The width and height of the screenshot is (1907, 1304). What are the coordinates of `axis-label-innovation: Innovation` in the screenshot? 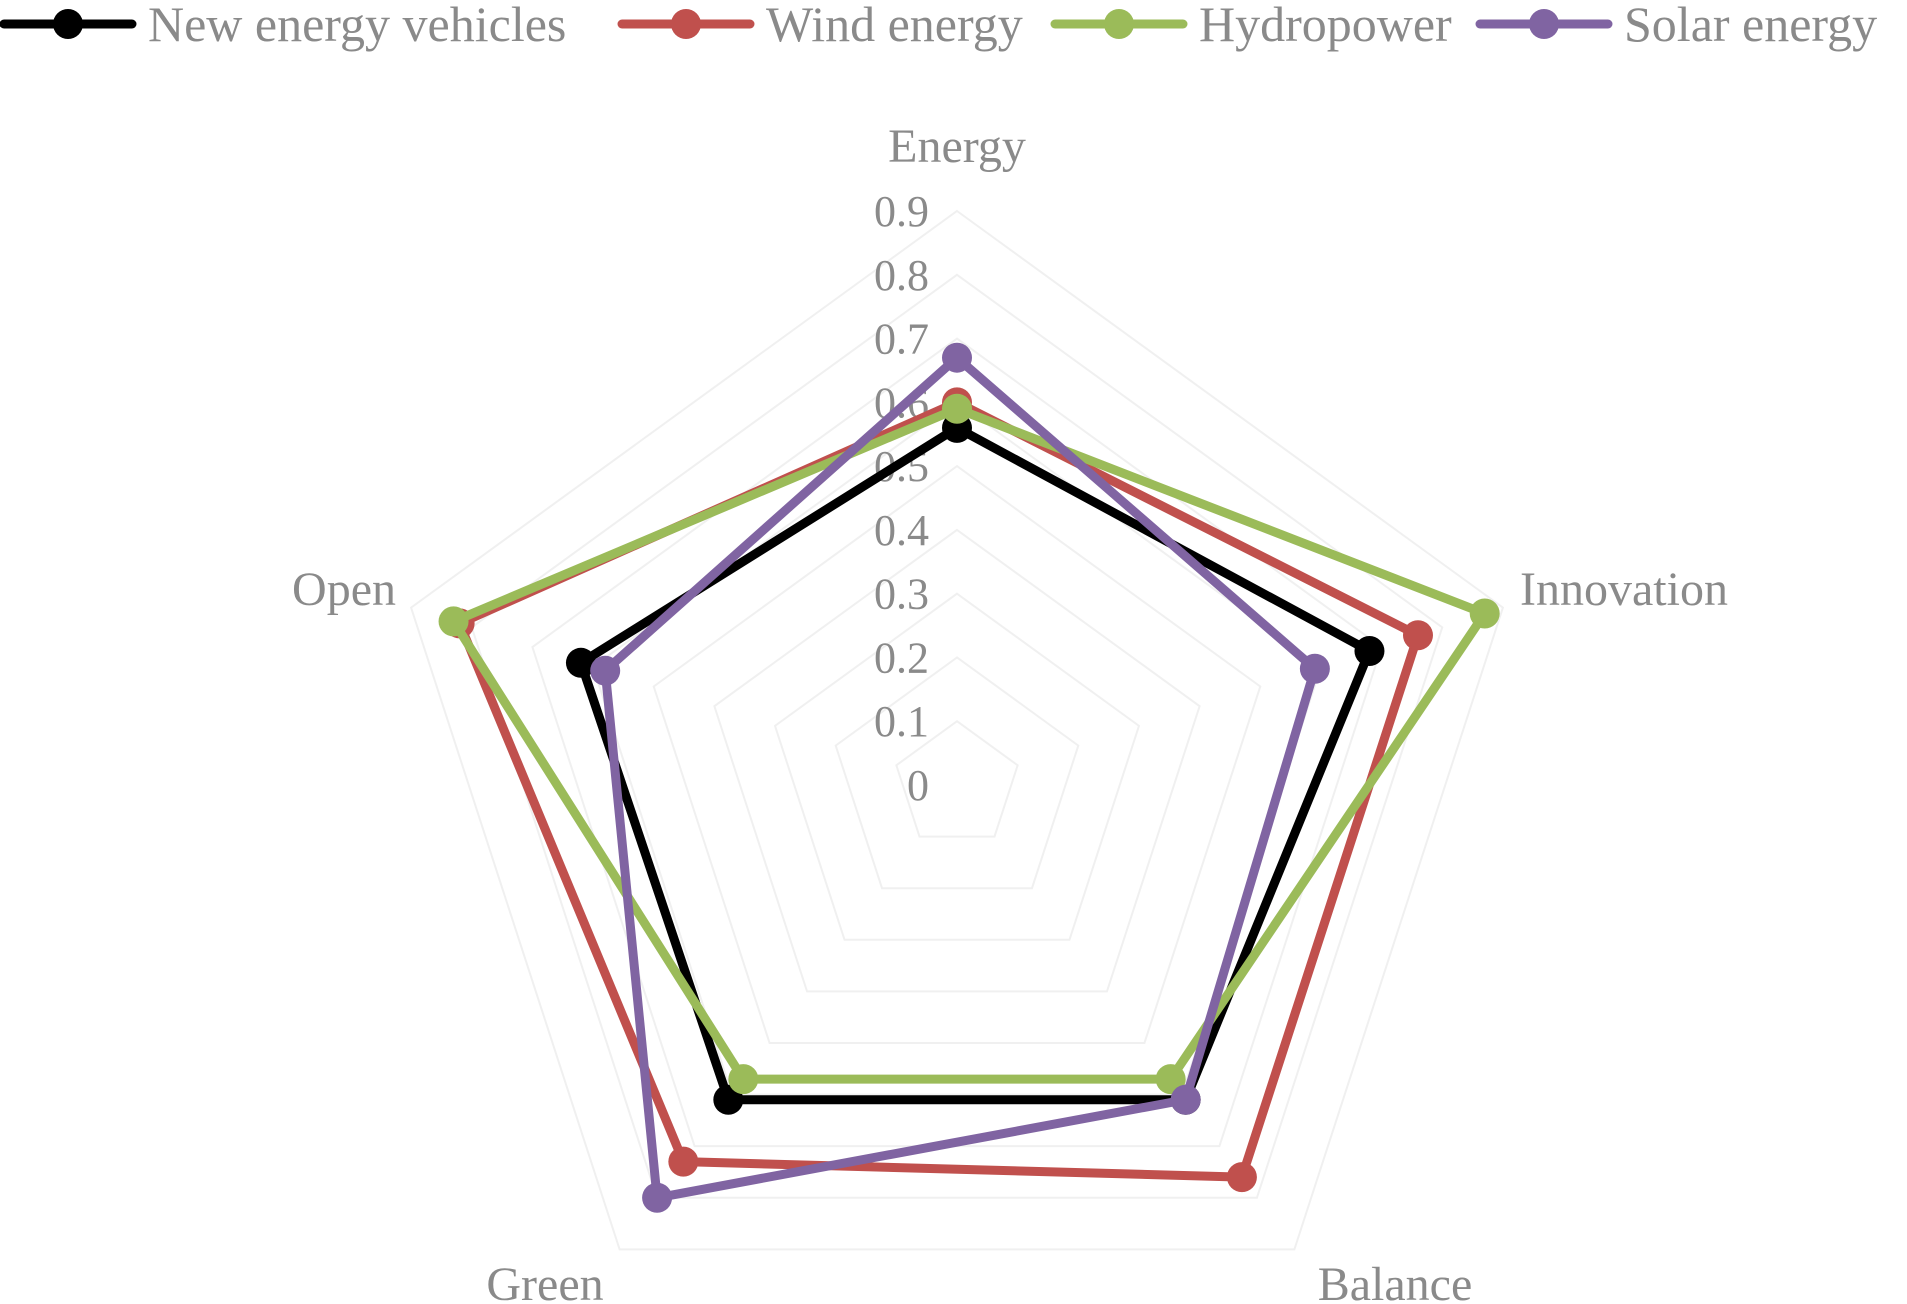 It's located at (1624, 589).